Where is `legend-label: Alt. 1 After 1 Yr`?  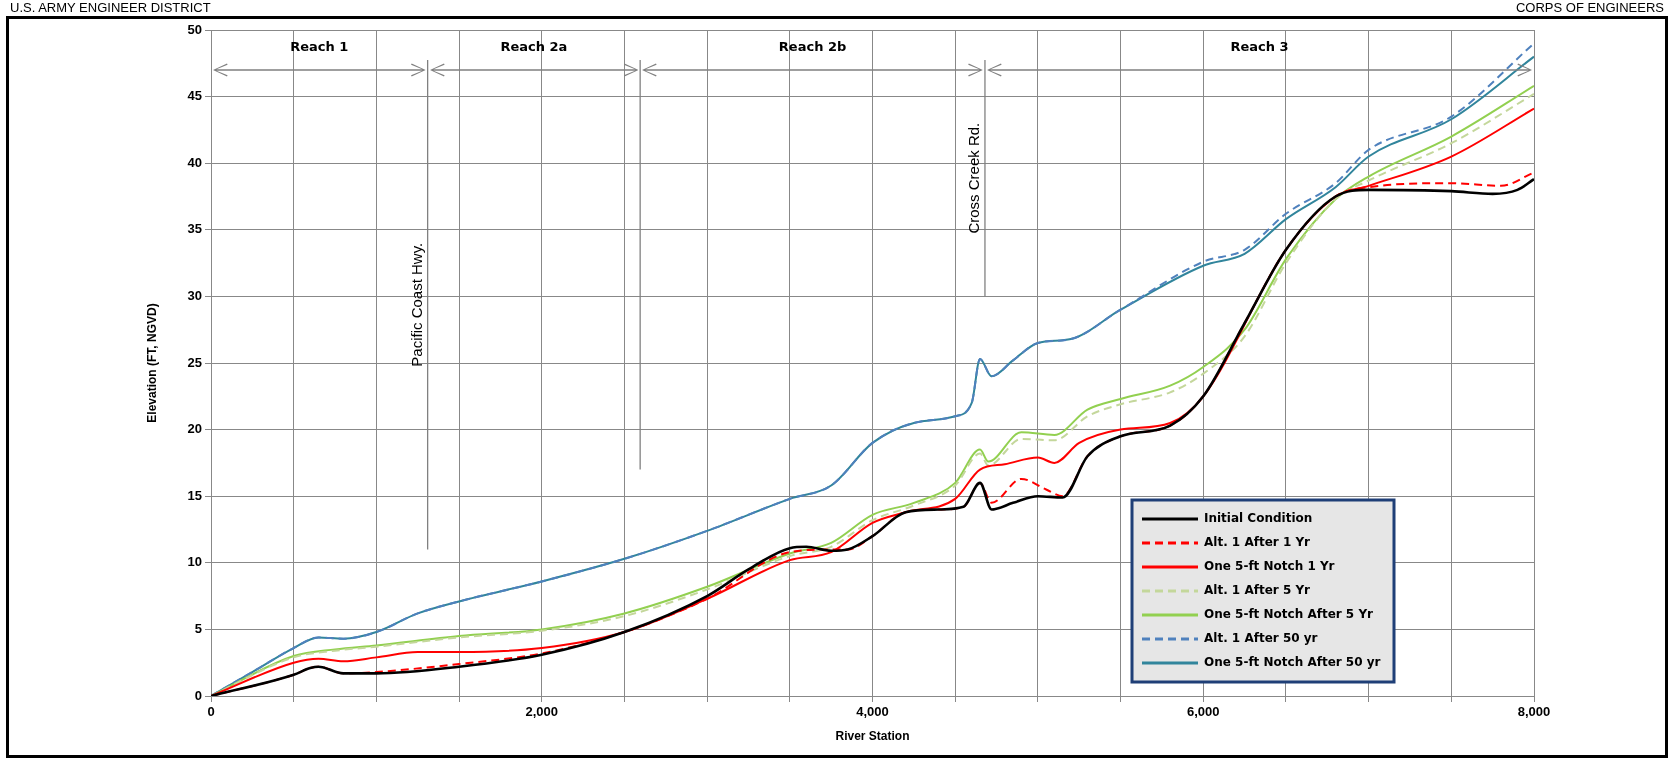
legend-label: Alt. 1 After 1 Yr is located at coordinates (1257, 542).